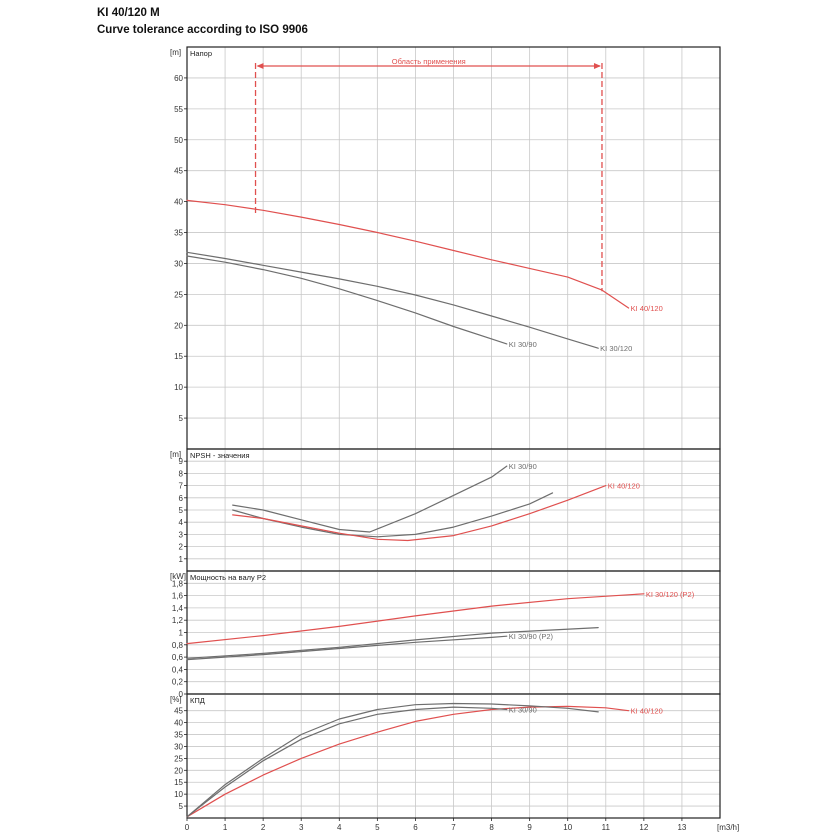  What do you see at coordinates (197, 700) in the screenshot?
I see `panel-title-efficiency: КПД` at bounding box center [197, 700].